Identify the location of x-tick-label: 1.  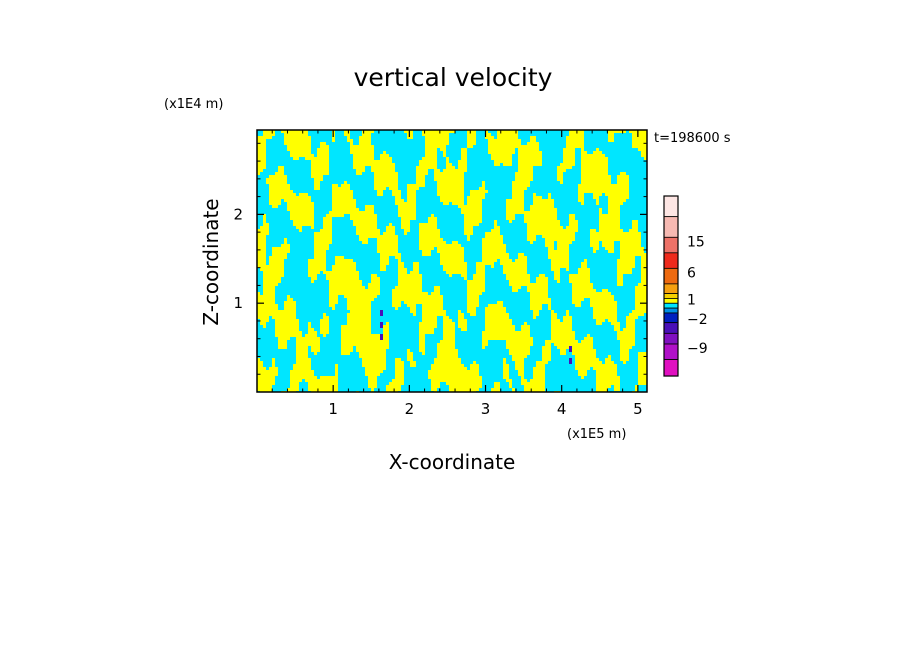
(333, 409).